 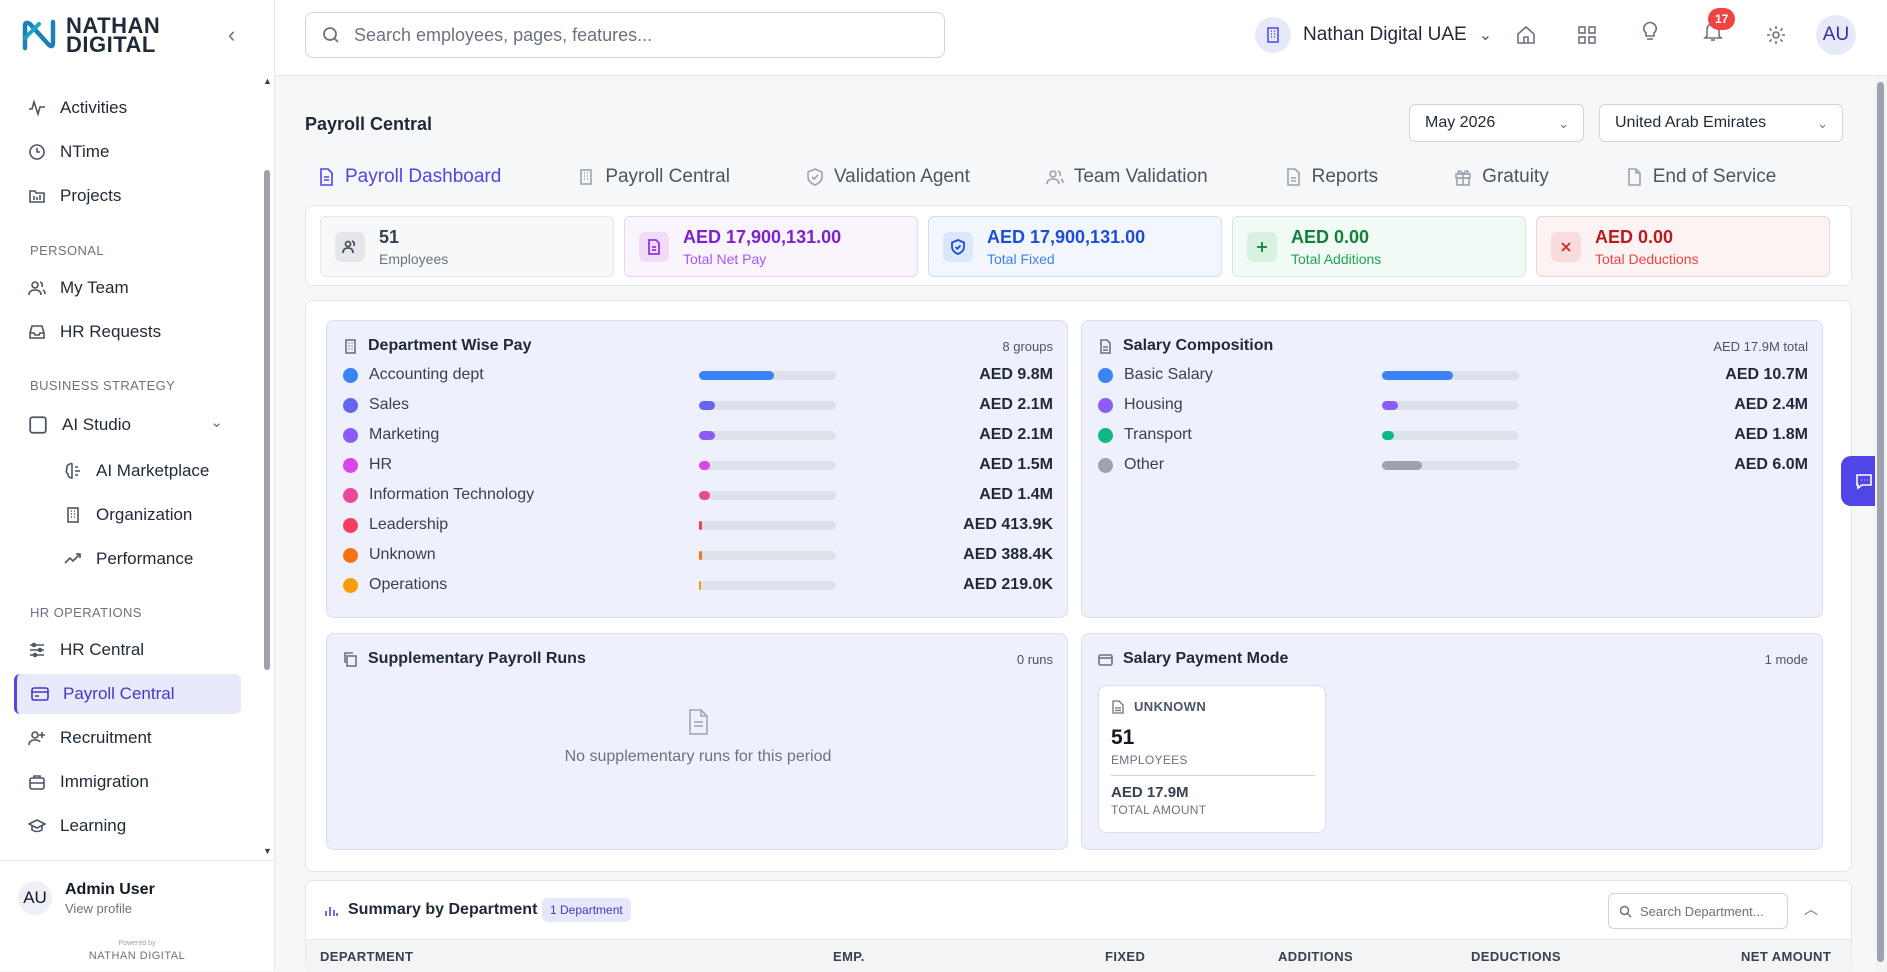 I want to click on item-name: Other, so click(x=1144, y=464).